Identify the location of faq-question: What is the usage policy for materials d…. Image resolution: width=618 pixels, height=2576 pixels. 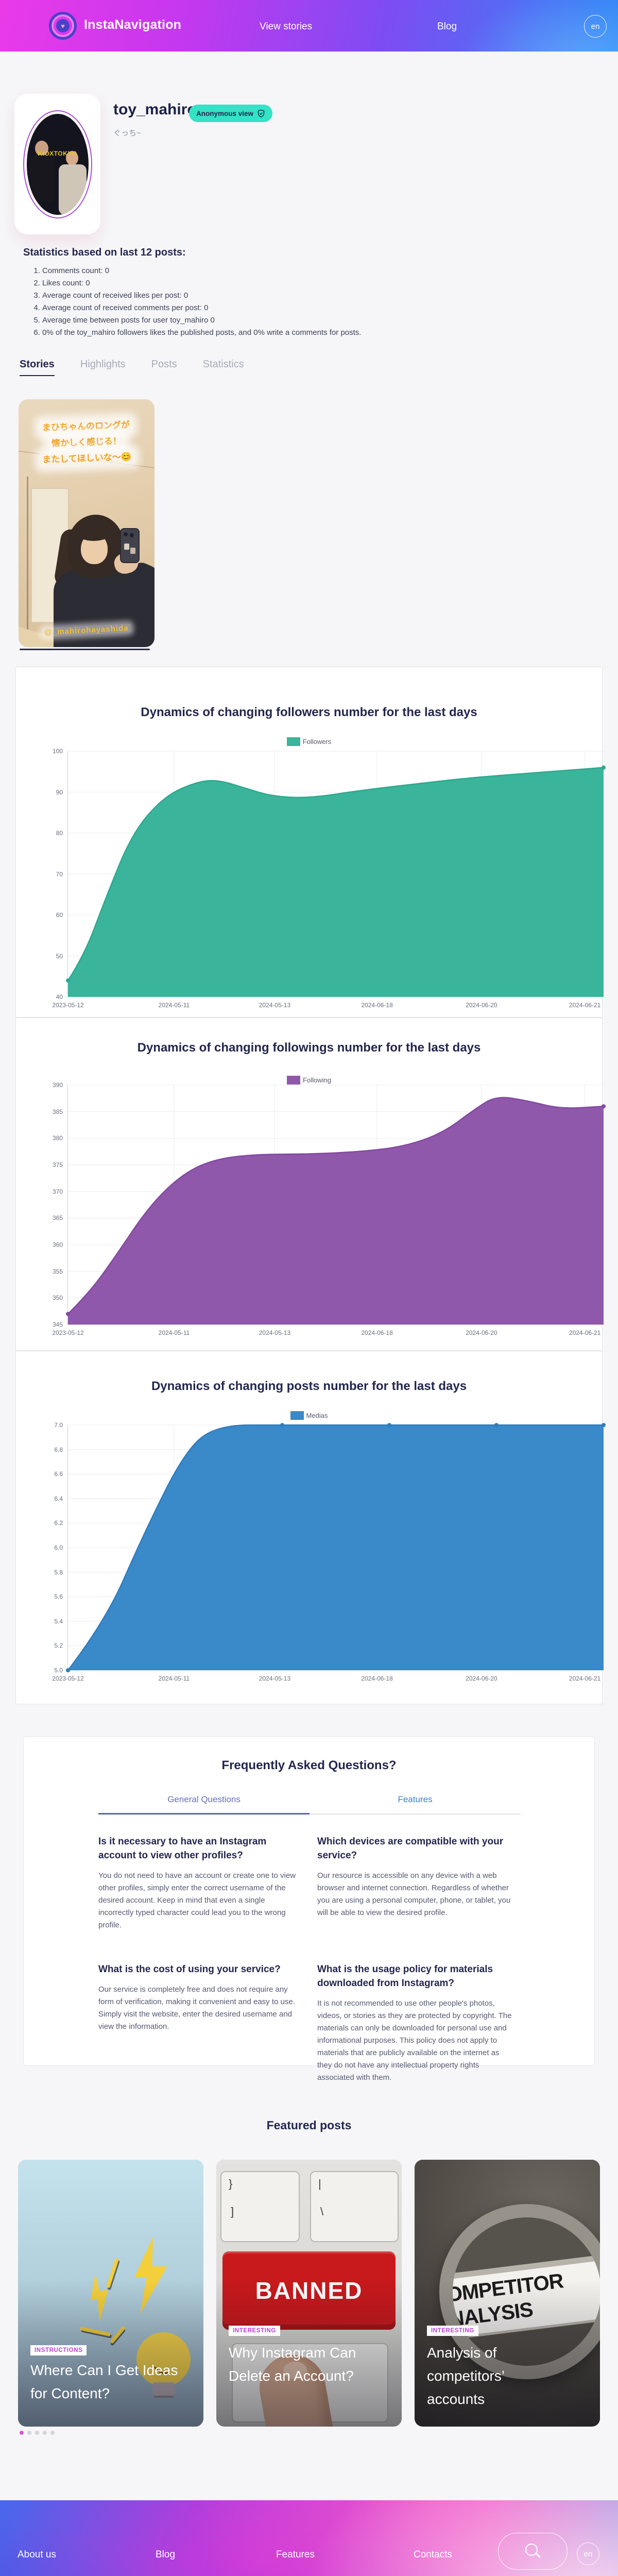
(405, 1976).